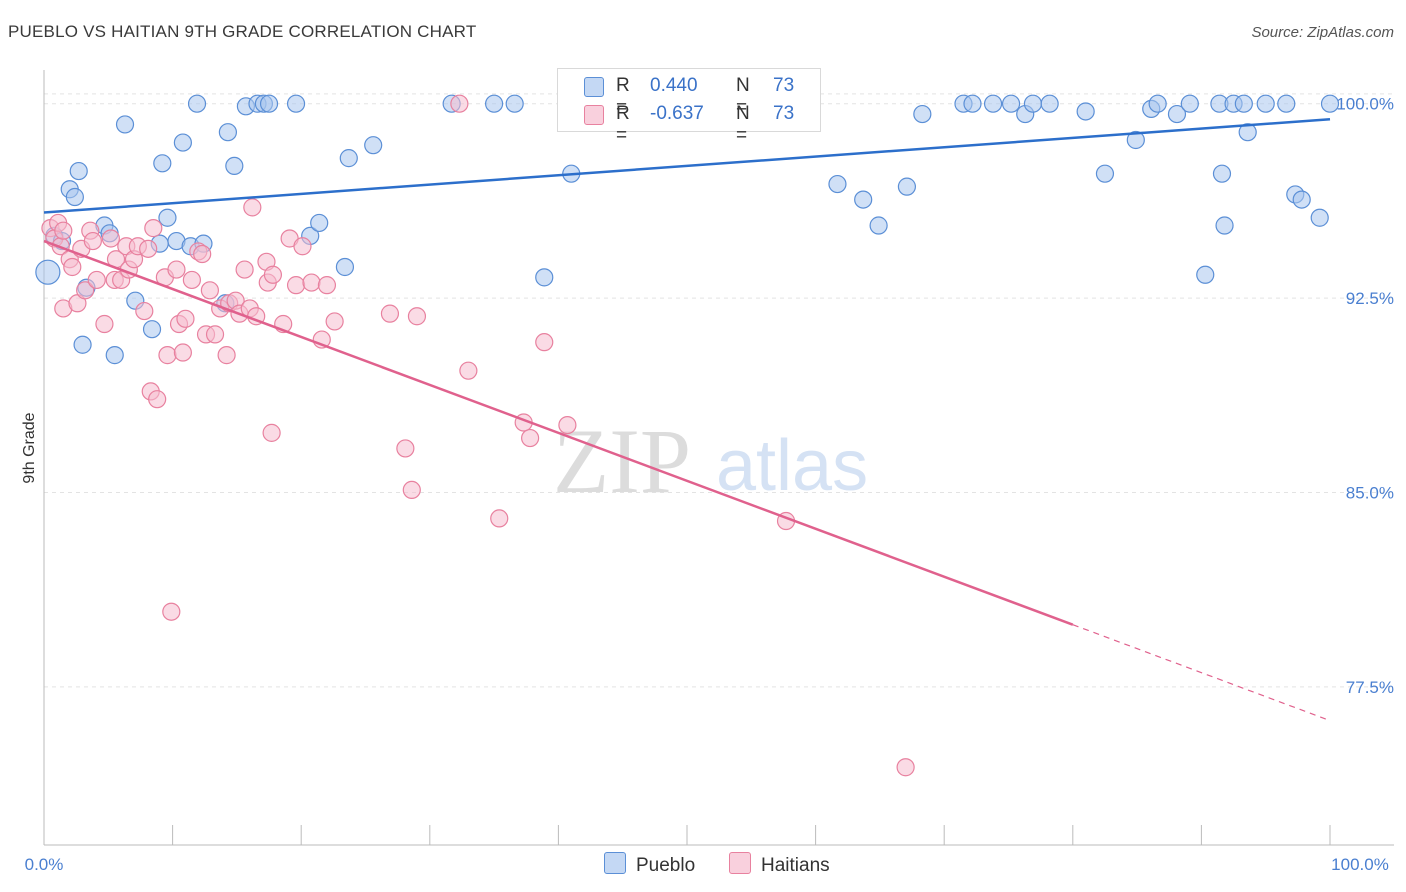 This screenshot has height=892, width=1406. Describe the element at coordinates (707, 864) in the screenshot. I see `x-tick-labels: 0.0% 100.0%` at that location.